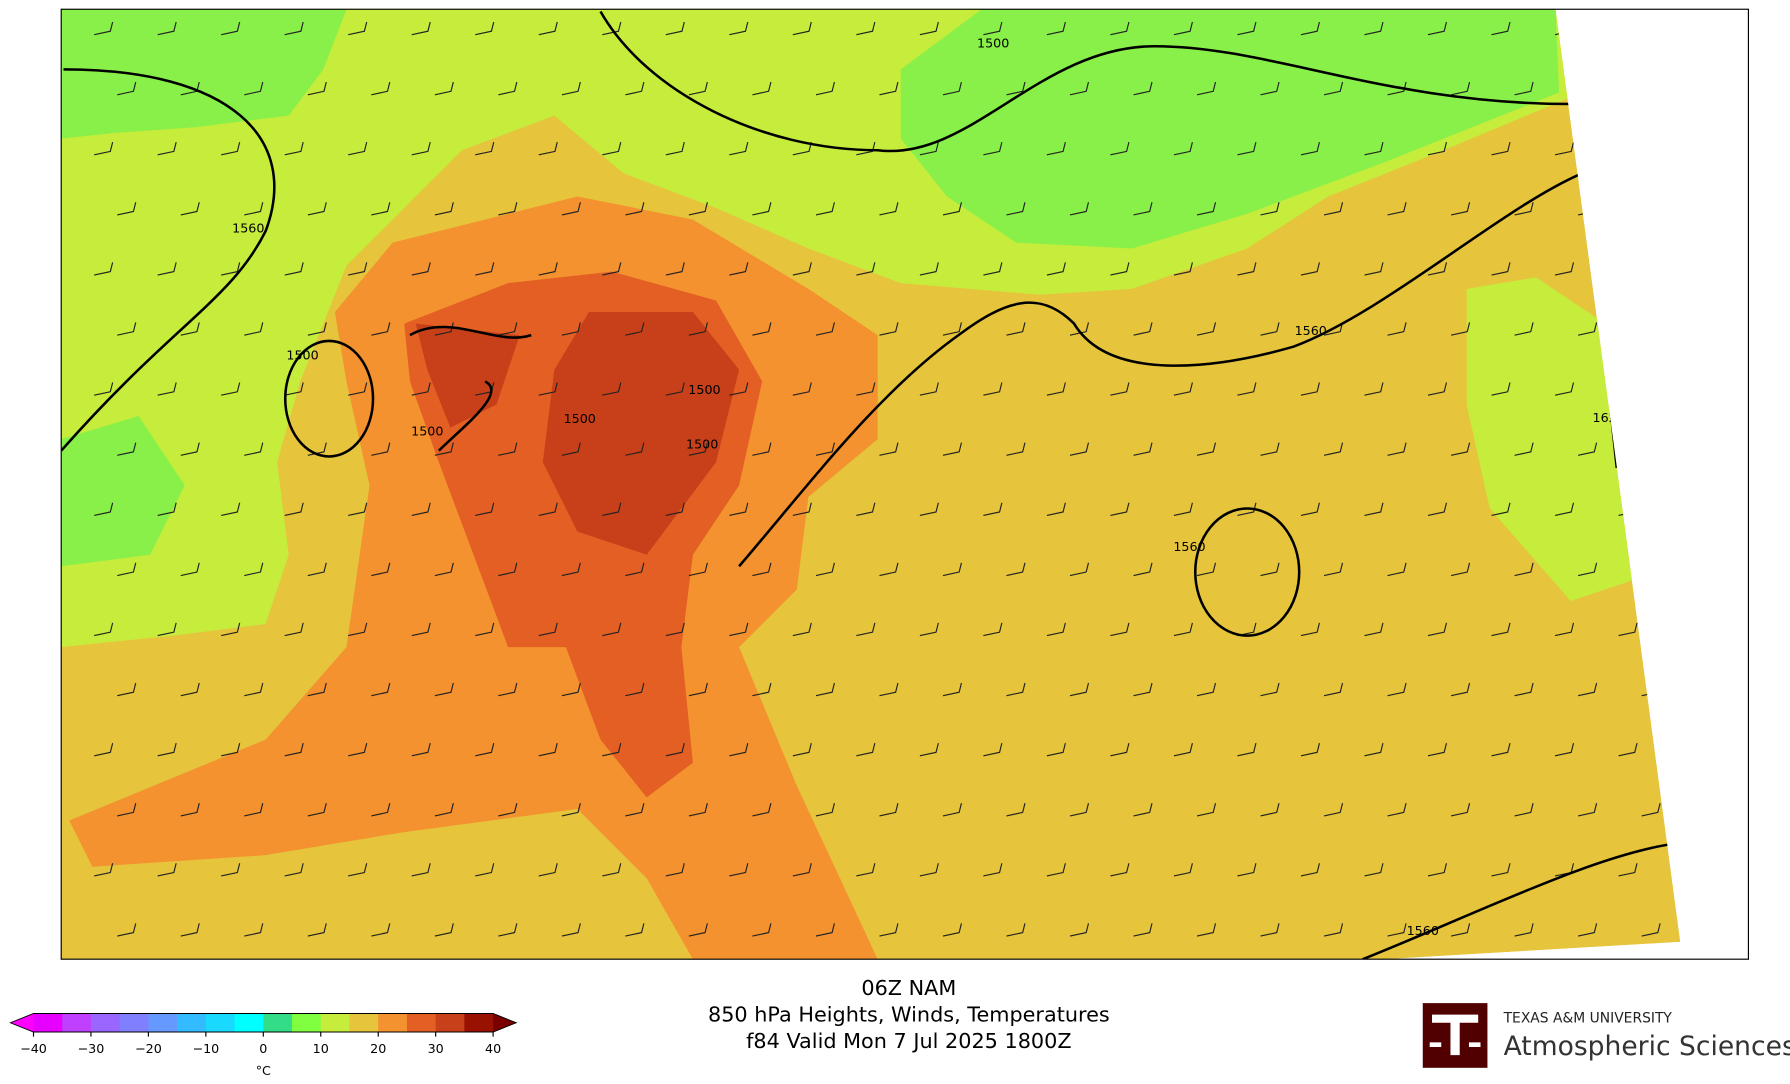 The height and width of the screenshot is (1084, 1790). I want to click on colorbar-tick-label: −10, so click(205, 1048).